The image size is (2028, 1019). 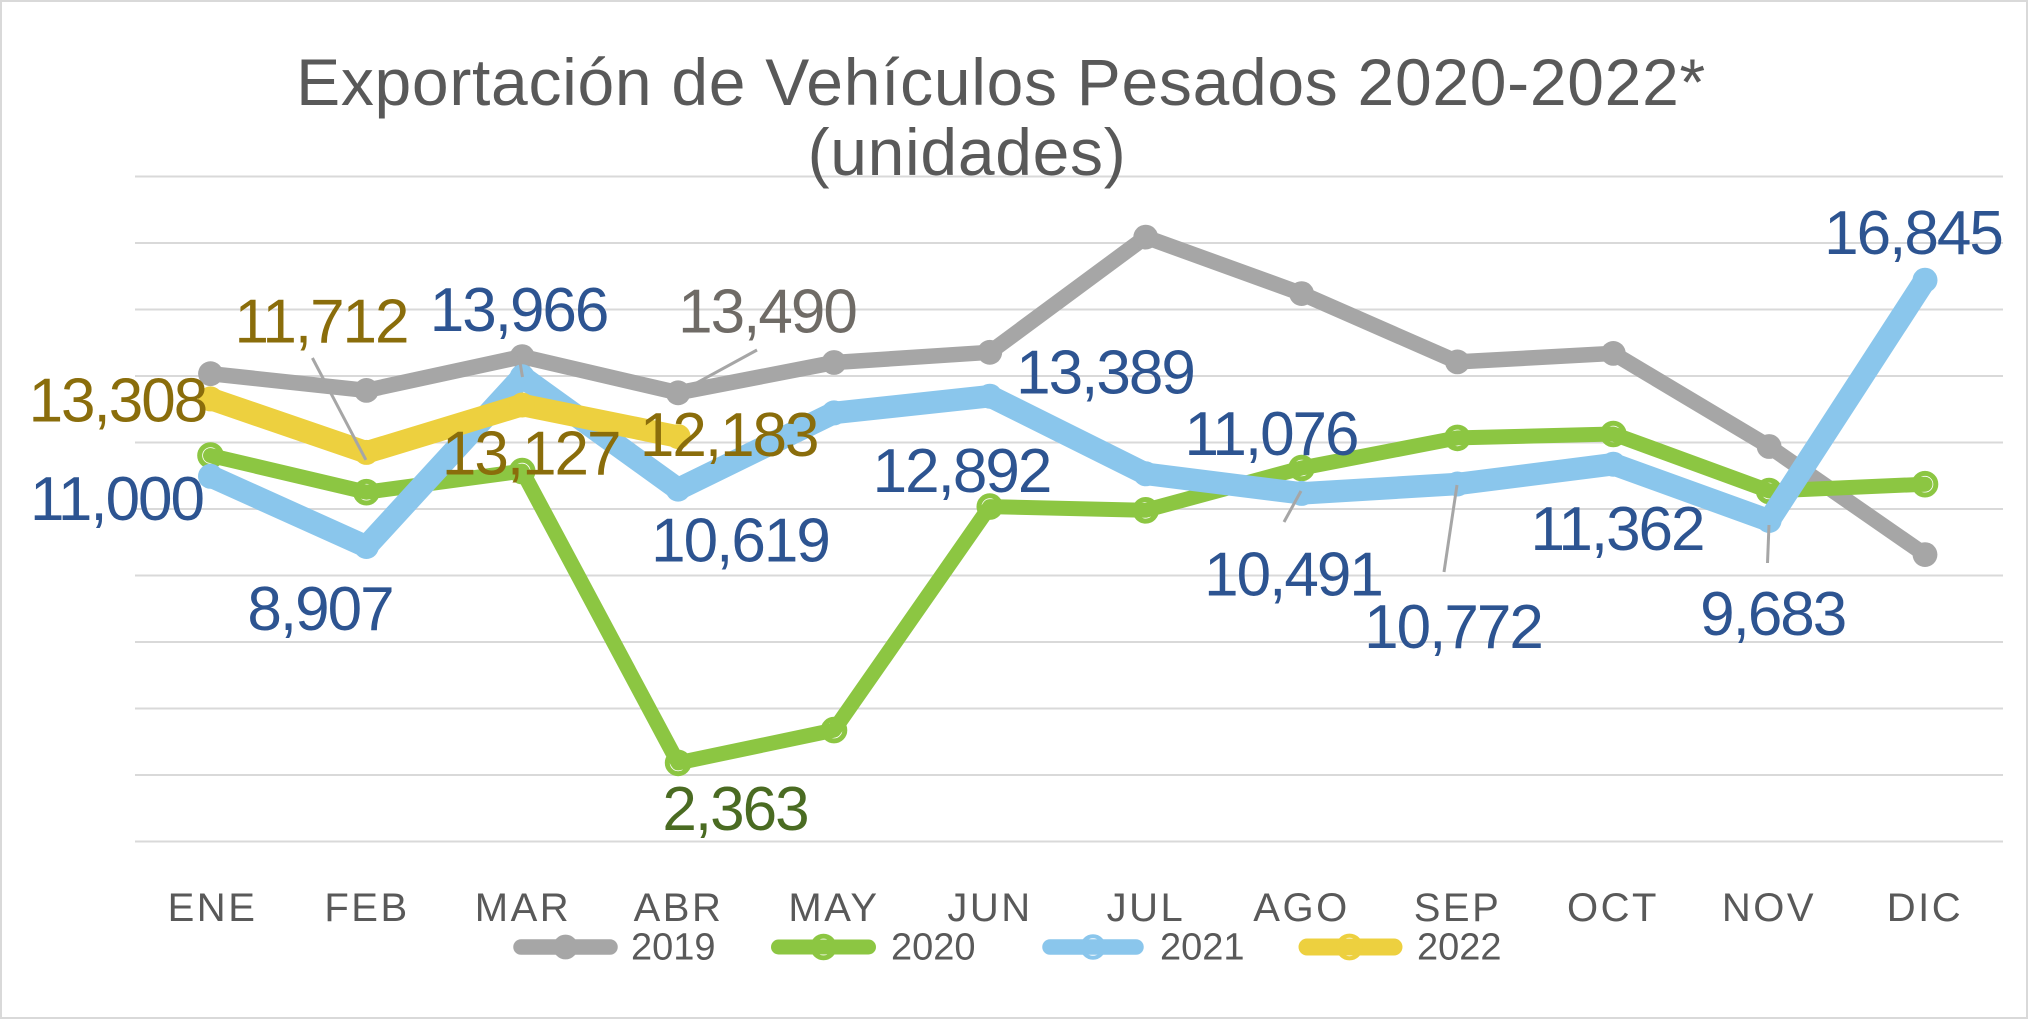 I want to click on svg-text: AGO, so click(x=1301, y=908).